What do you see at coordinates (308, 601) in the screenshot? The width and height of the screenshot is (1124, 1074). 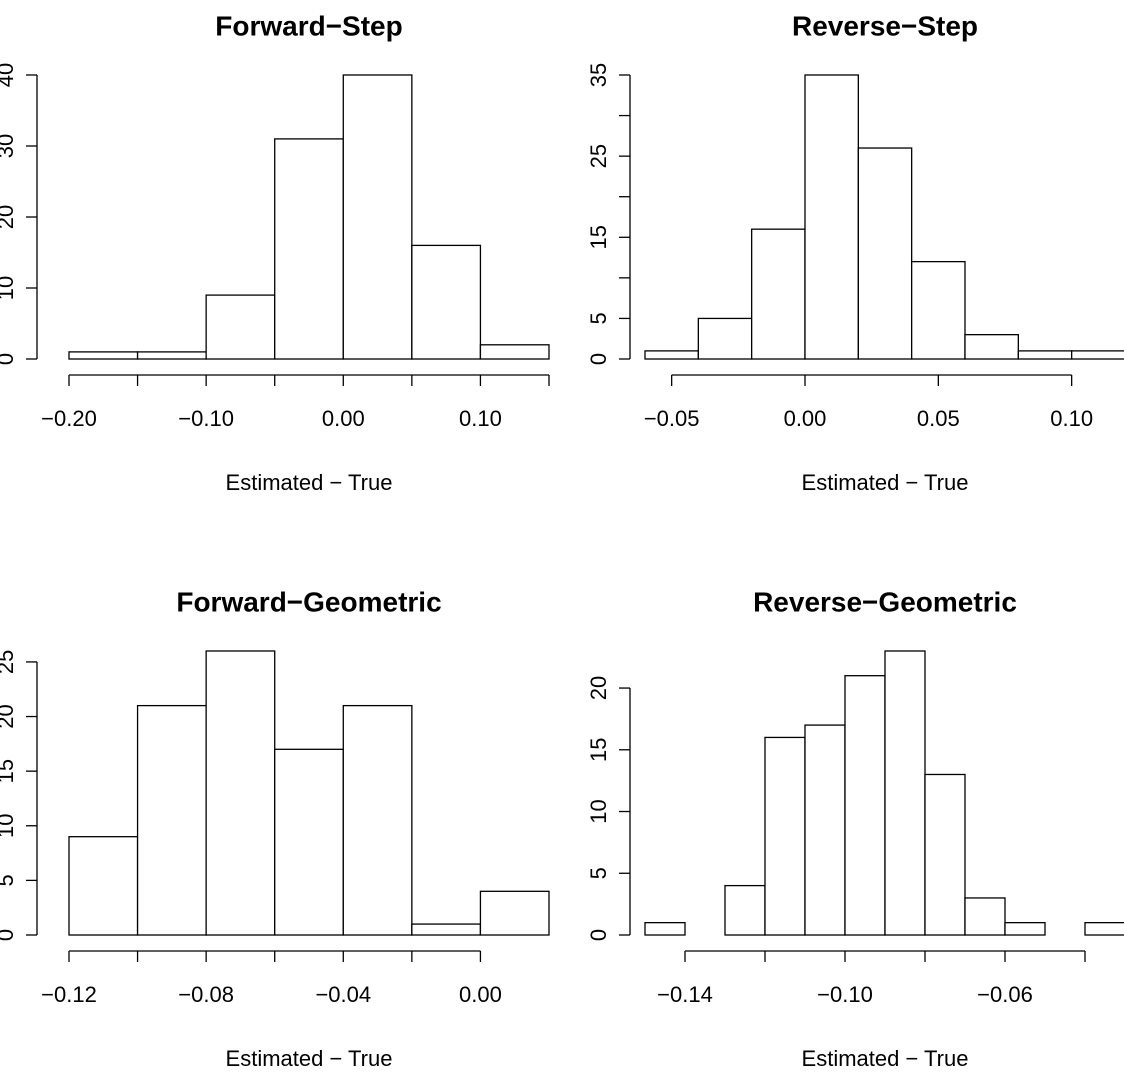 I see `panel-title: Forward−Geometric` at bounding box center [308, 601].